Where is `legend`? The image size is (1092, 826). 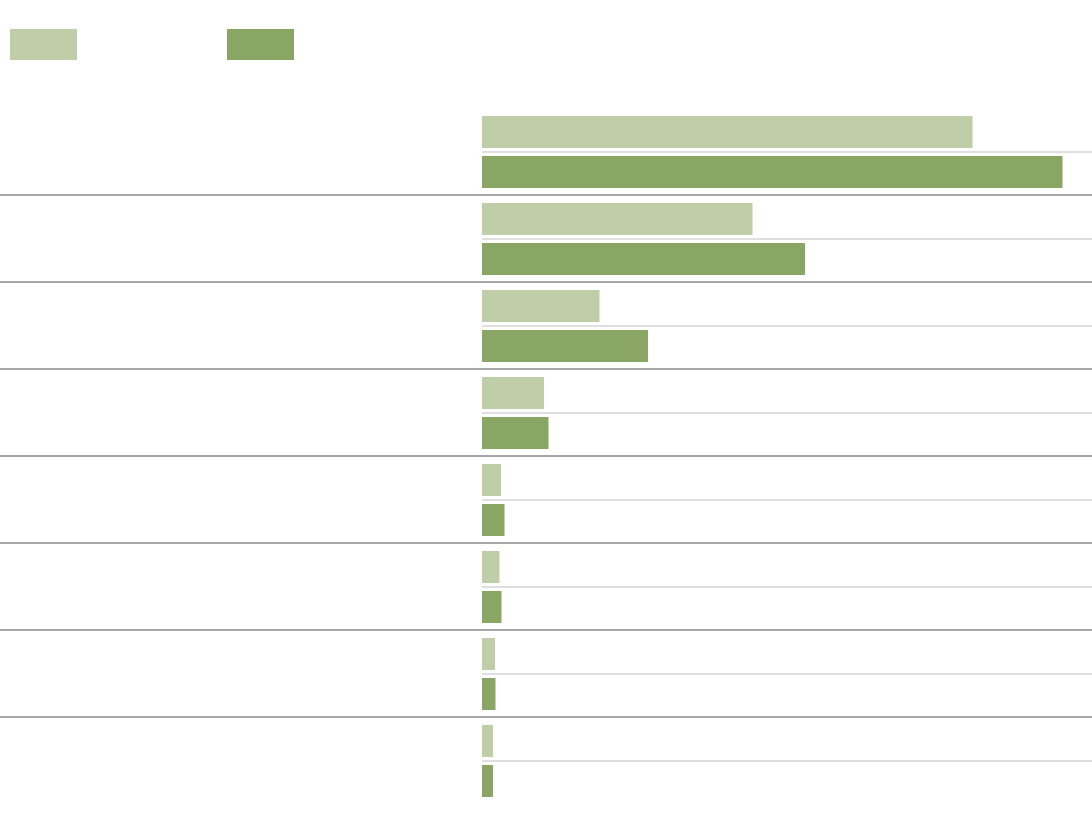
legend is located at coordinates (152, 44).